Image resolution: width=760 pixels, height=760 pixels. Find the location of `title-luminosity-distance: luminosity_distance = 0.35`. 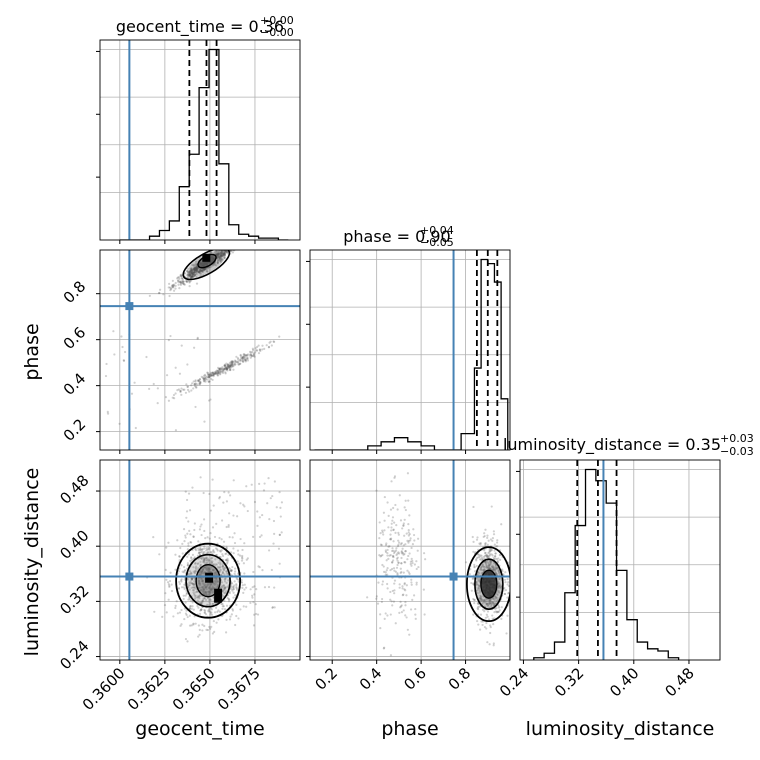

title-luminosity-distance: luminosity_distance = 0.35 is located at coordinates (612, 445).